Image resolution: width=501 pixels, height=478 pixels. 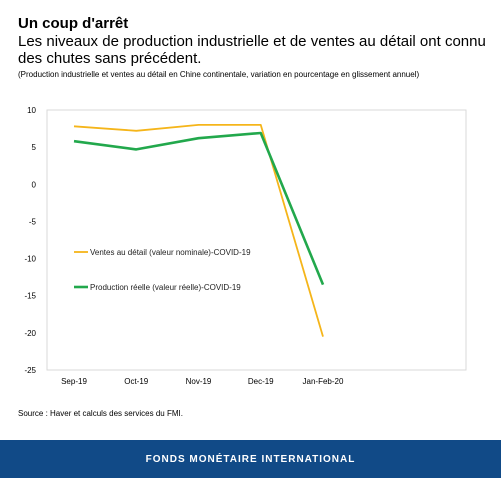 What do you see at coordinates (30, 296) in the screenshot?
I see `y-tick-label: -15` at bounding box center [30, 296].